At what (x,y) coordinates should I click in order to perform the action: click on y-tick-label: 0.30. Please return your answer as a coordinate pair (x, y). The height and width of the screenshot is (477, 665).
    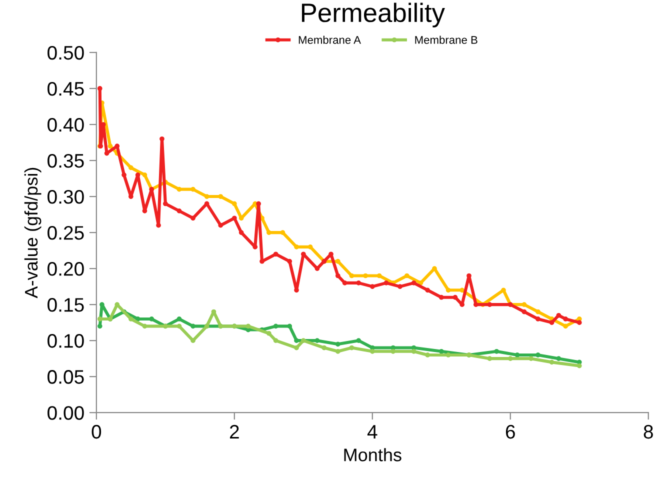
    Looking at the image, I should click on (66, 197).